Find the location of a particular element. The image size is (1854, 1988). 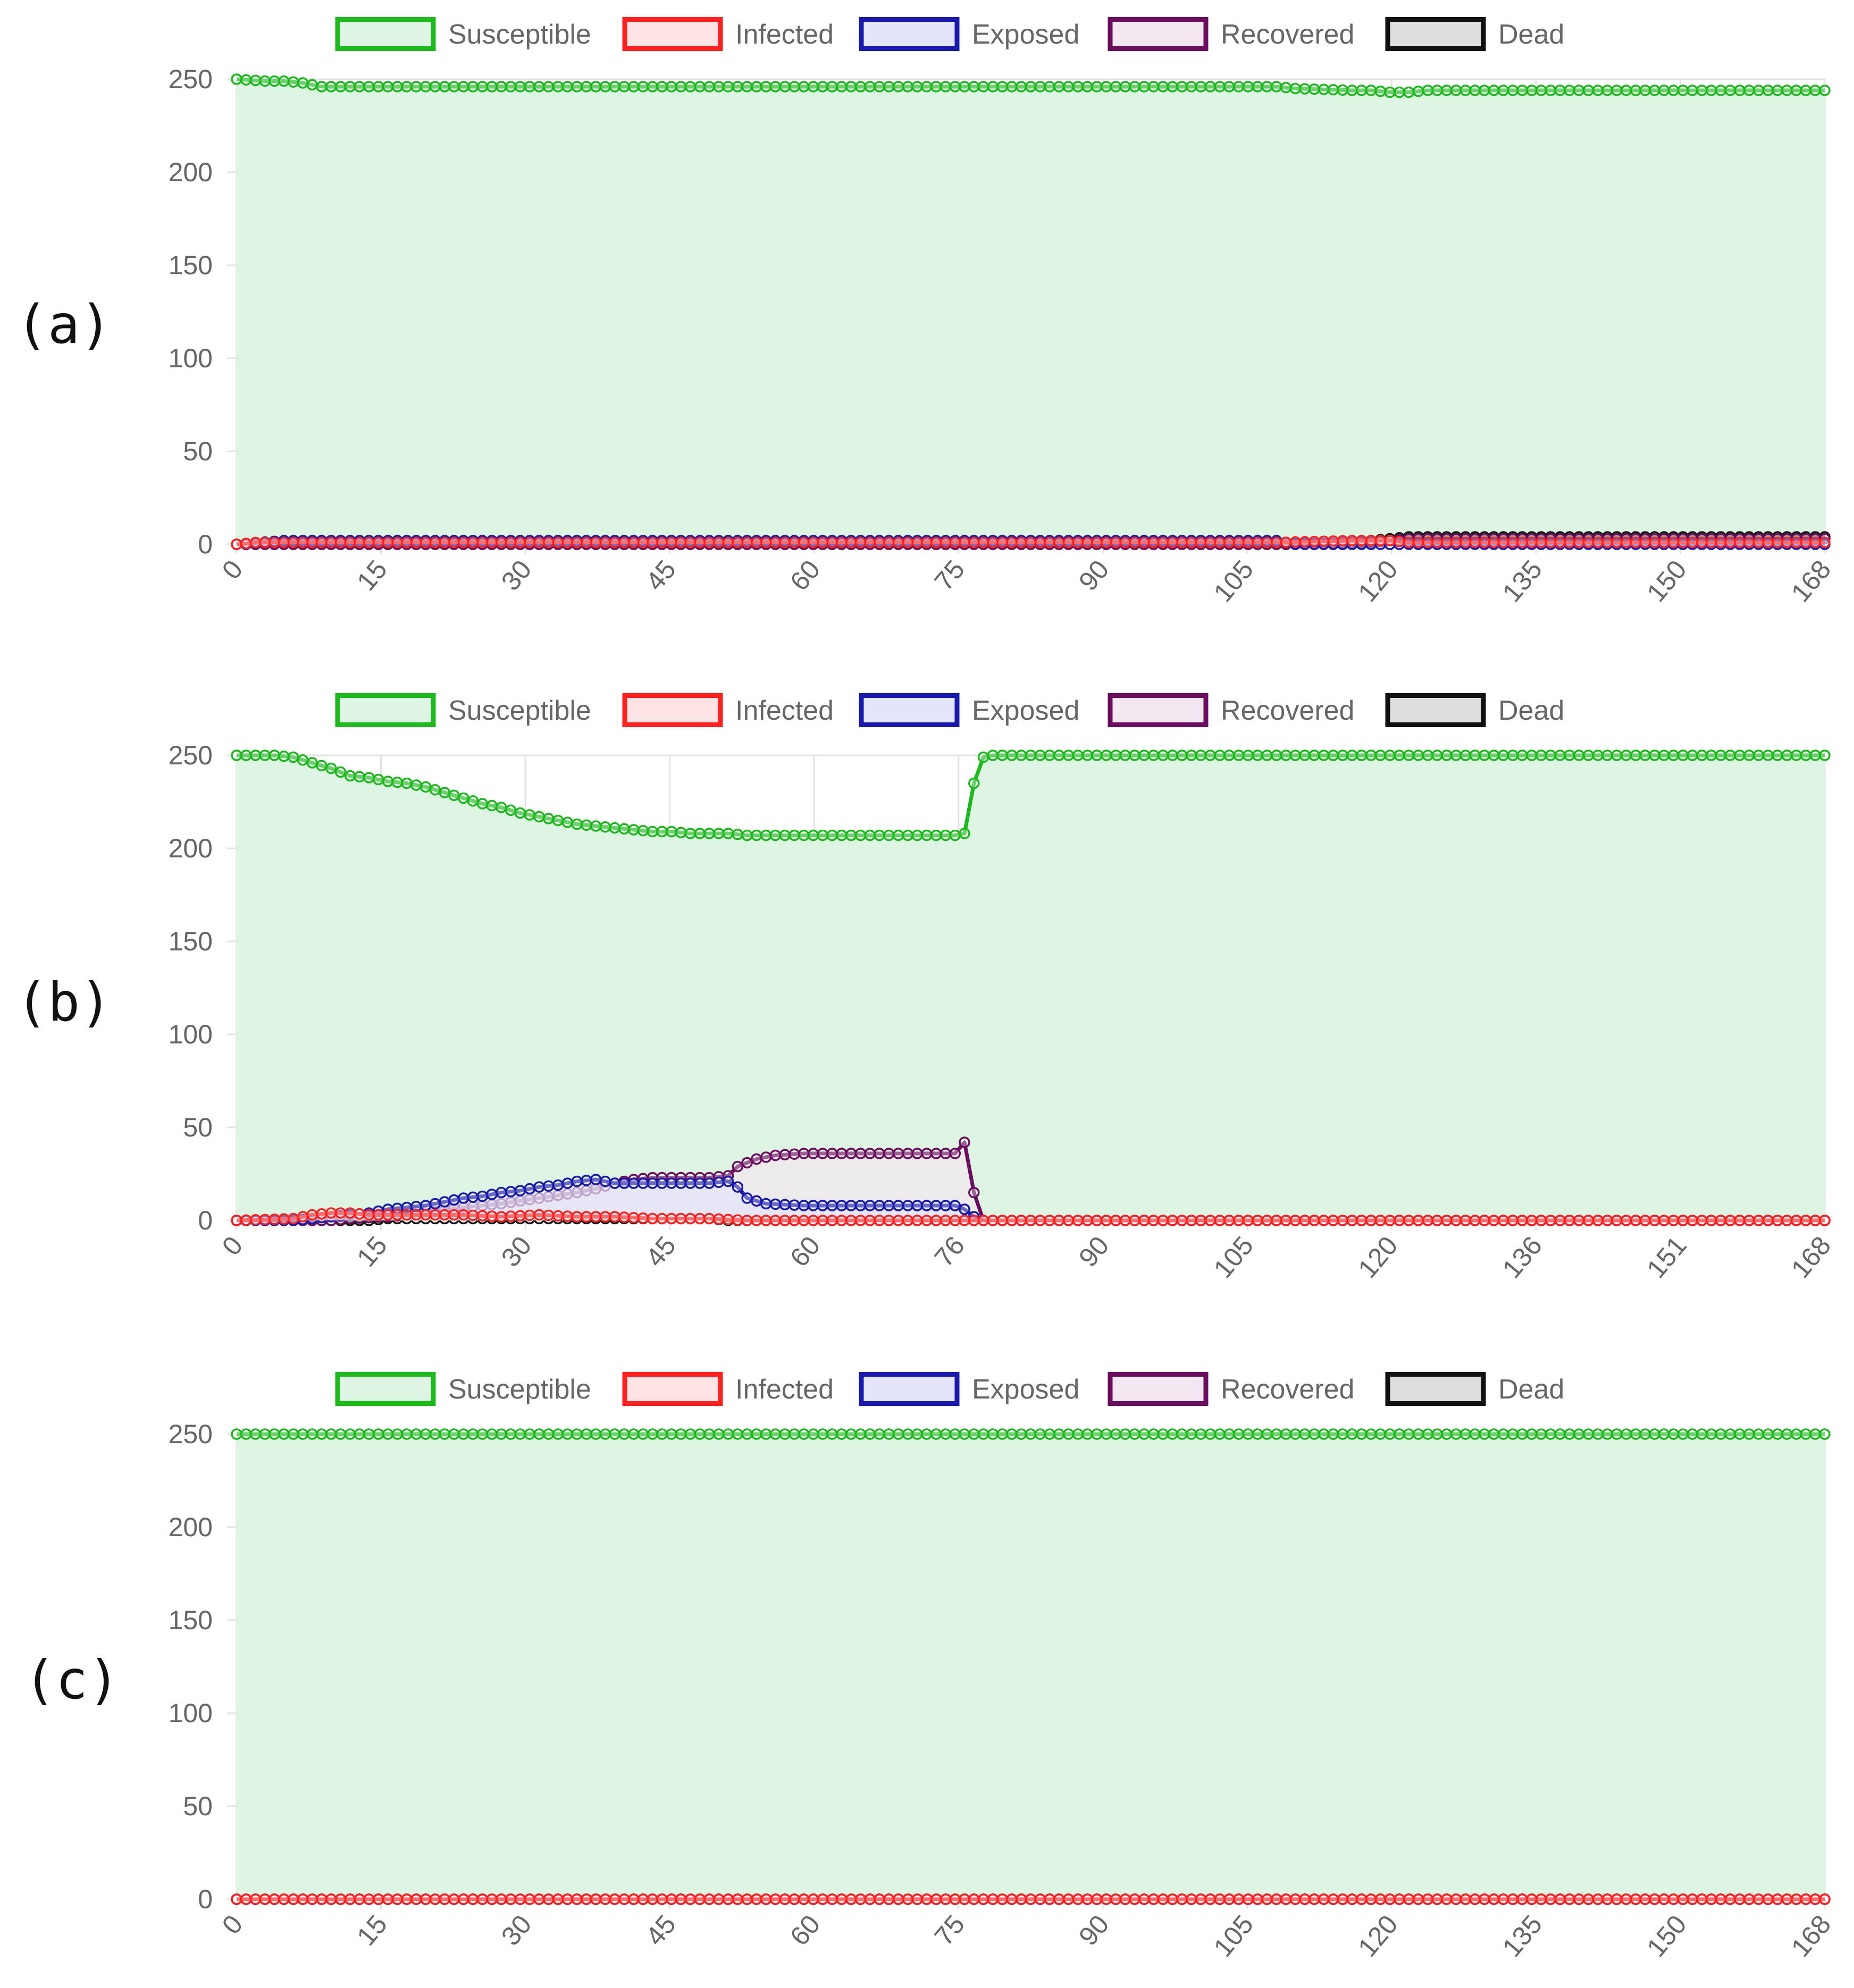

y-tick-label: 100 is located at coordinates (191, 358).